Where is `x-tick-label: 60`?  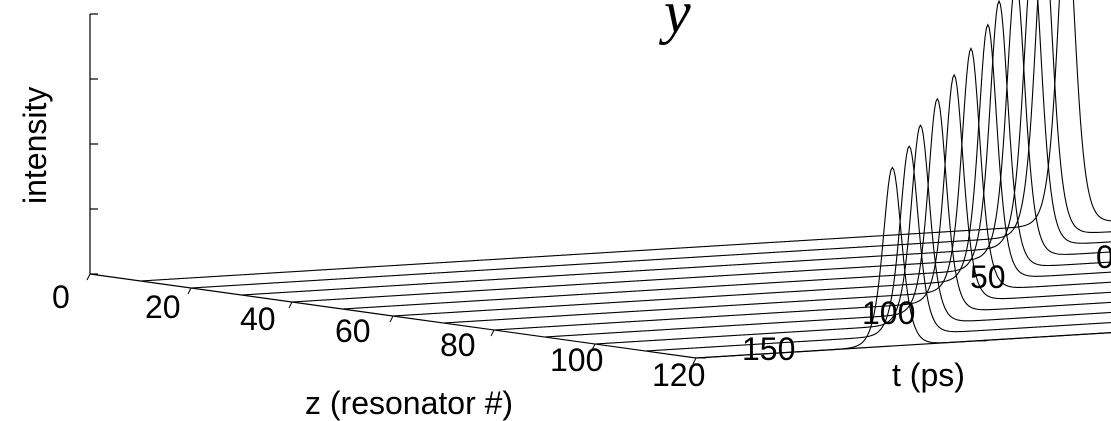
x-tick-label: 60 is located at coordinates (353, 331).